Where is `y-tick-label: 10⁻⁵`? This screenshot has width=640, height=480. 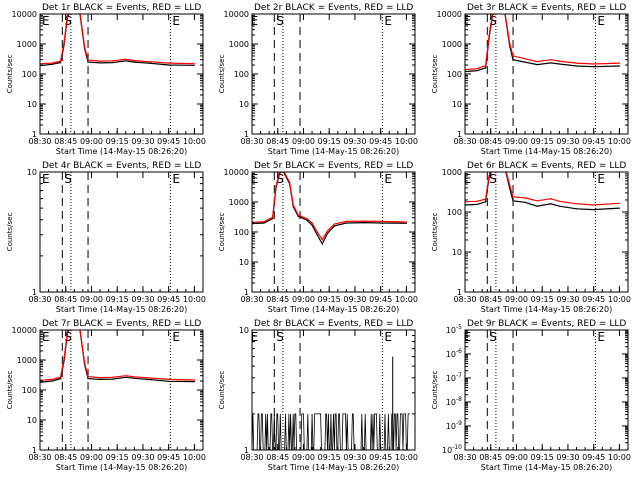 y-tick-label: 10⁻⁵ is located at coordinates (454, 329).